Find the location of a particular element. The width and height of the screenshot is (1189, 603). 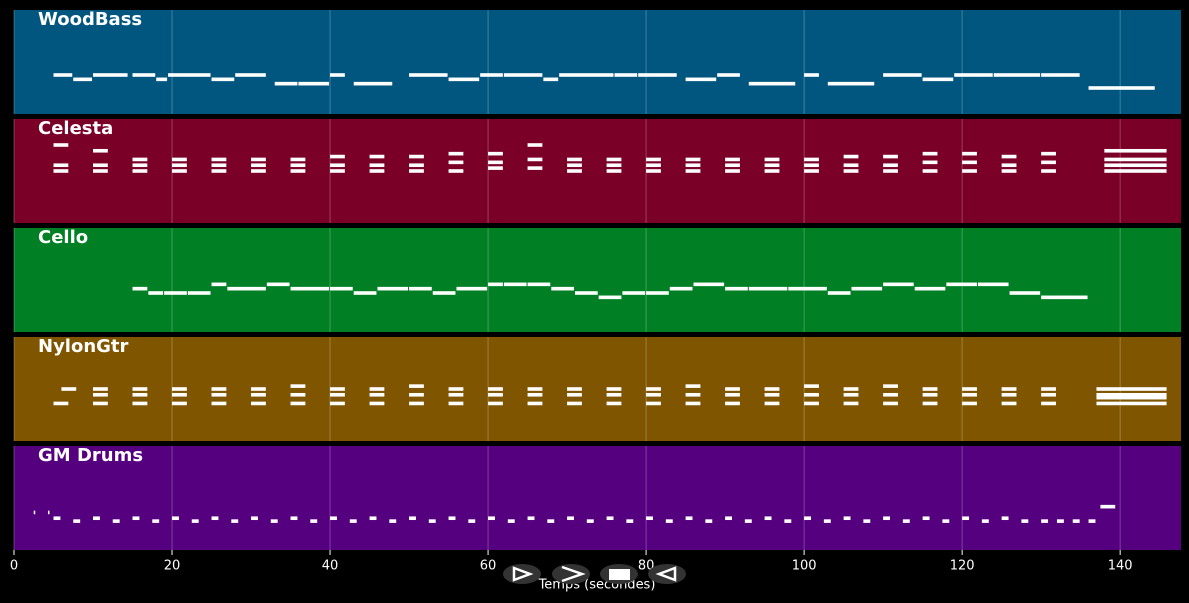

play-button is located at coordinates (522, 574).